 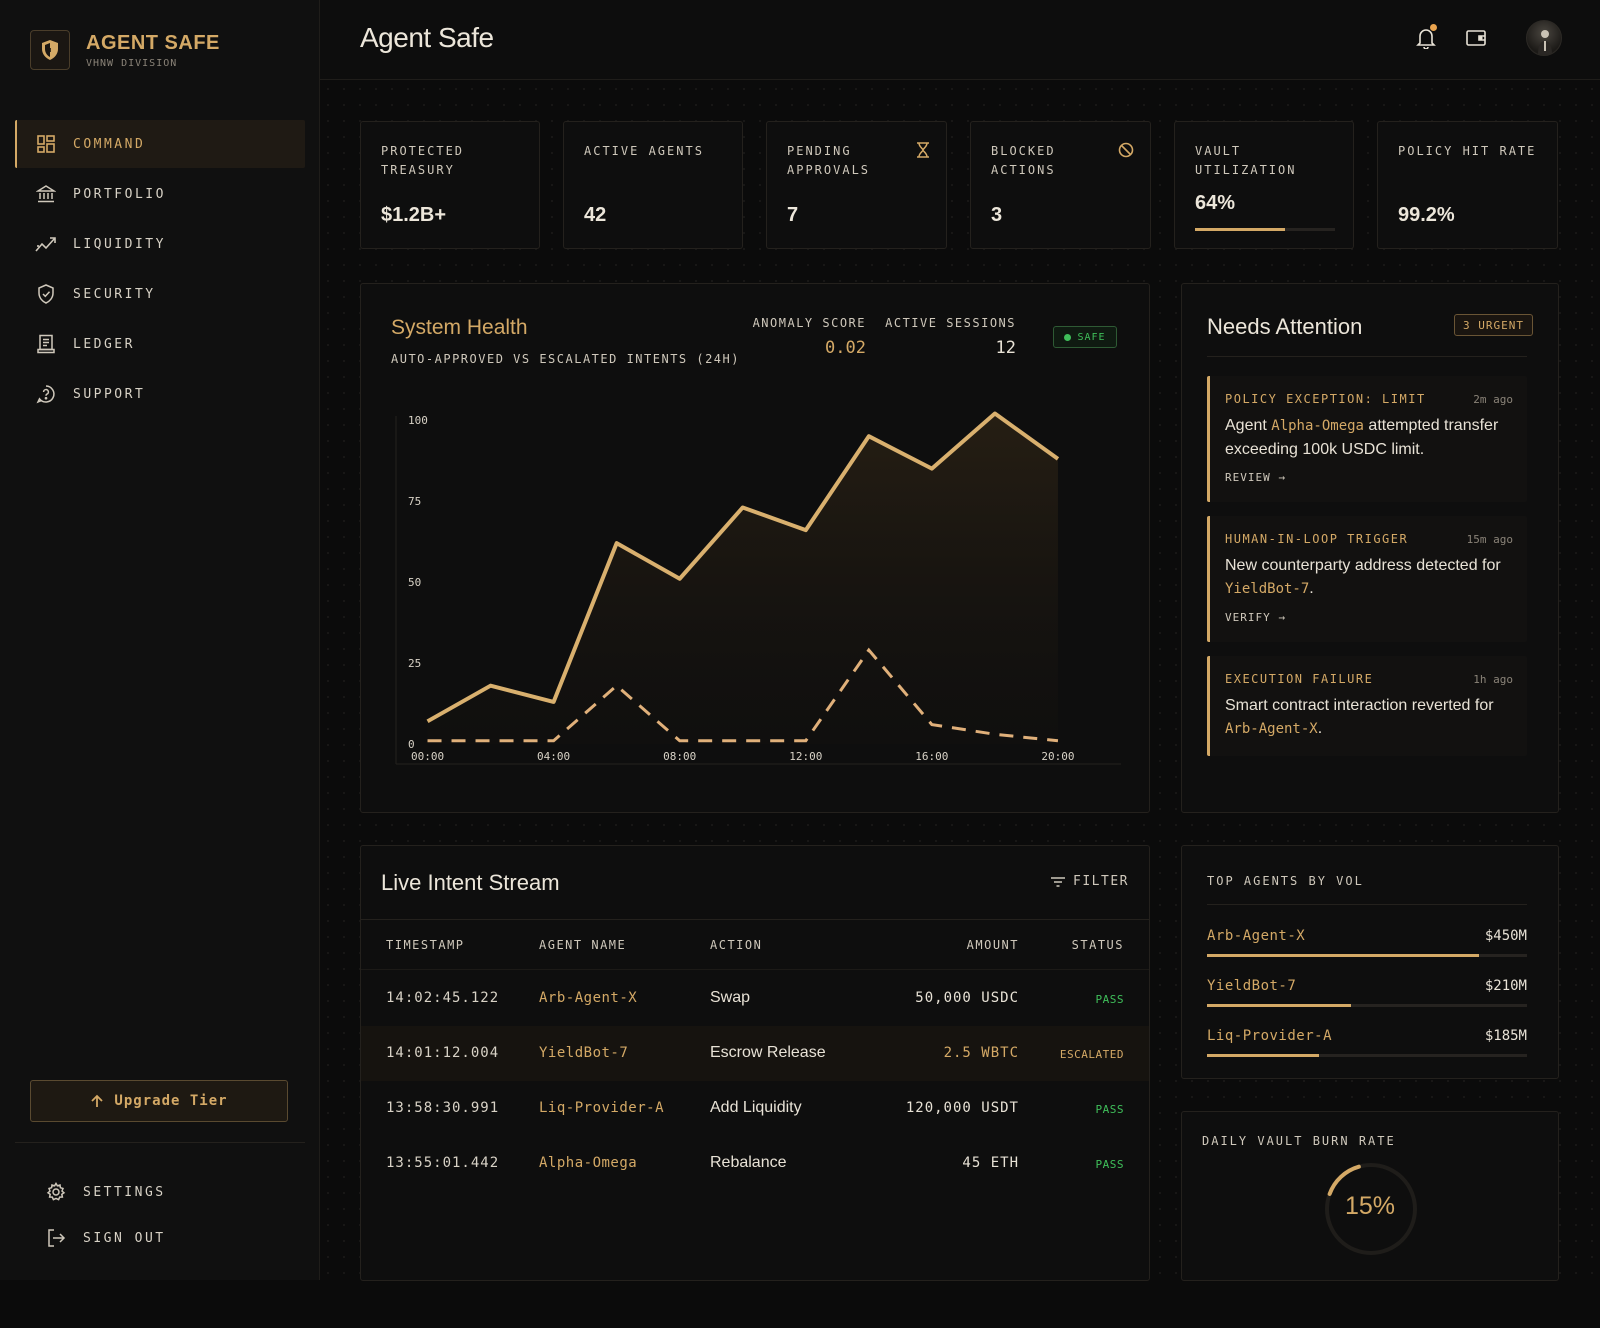 What do you see at coordinates (736, 945) in the screenshot?
I see `column-header-action: ACTION` at bounding box center [736, 945].